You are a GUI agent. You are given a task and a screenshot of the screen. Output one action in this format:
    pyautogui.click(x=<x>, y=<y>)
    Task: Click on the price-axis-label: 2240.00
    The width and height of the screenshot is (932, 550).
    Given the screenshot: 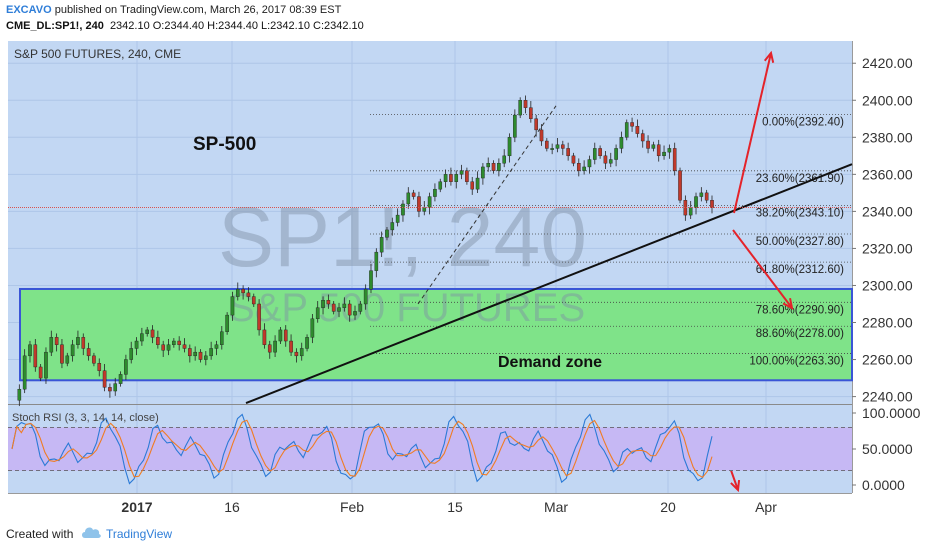 What is the action you would take?
    pyautogui.click(x=887, y=397)
    